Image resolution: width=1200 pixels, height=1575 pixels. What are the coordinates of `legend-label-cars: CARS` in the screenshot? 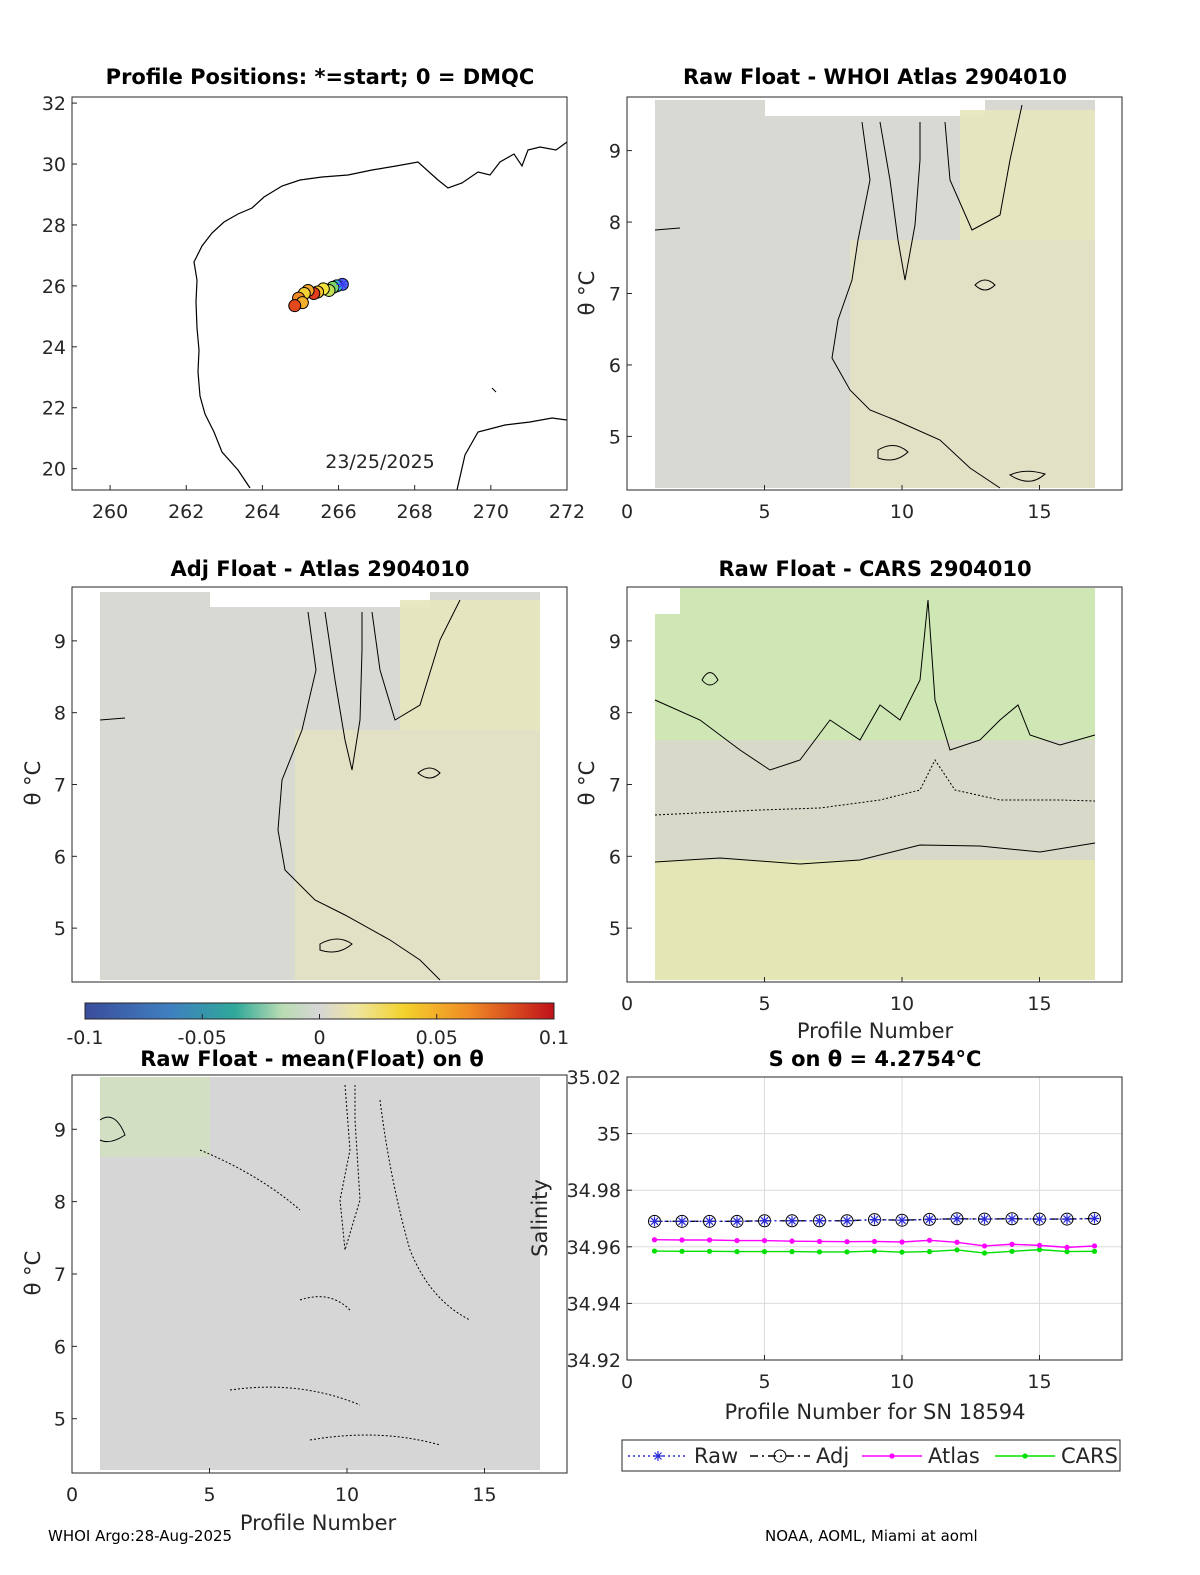 It's located at (1089, 1456).